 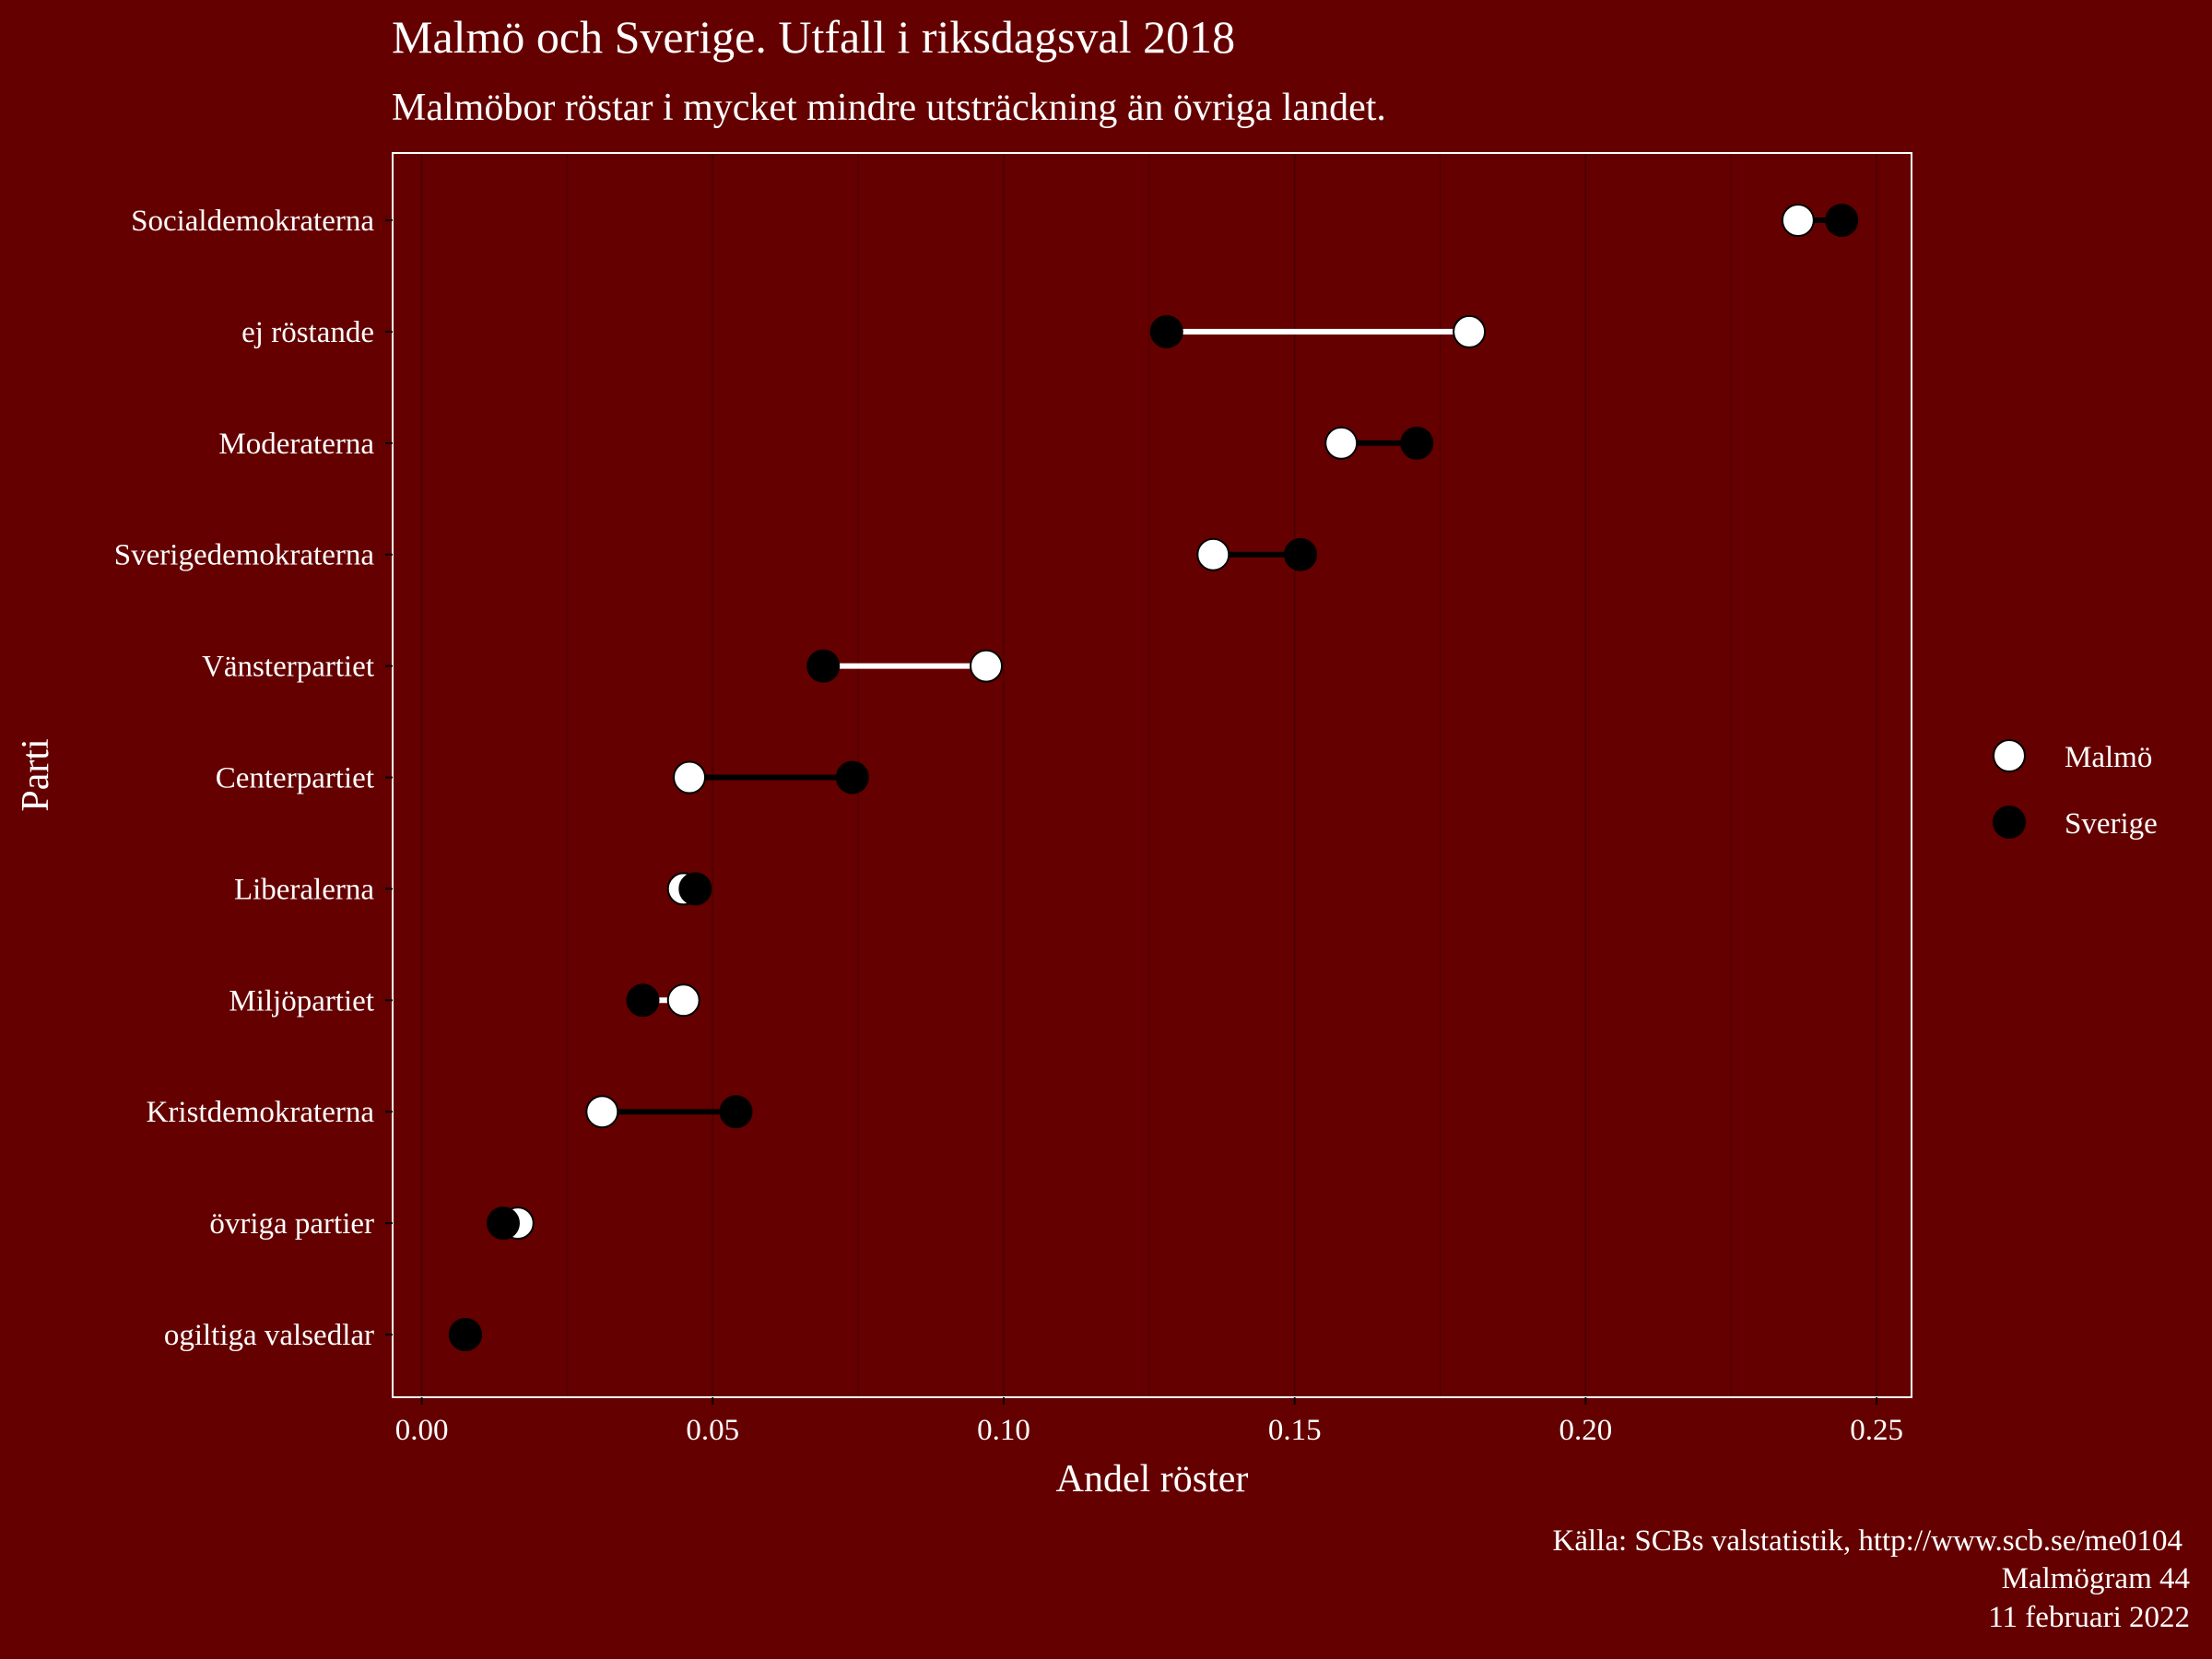 I want to click on point-malmo-kristdemokraterna, so click(x=602, y=1112).